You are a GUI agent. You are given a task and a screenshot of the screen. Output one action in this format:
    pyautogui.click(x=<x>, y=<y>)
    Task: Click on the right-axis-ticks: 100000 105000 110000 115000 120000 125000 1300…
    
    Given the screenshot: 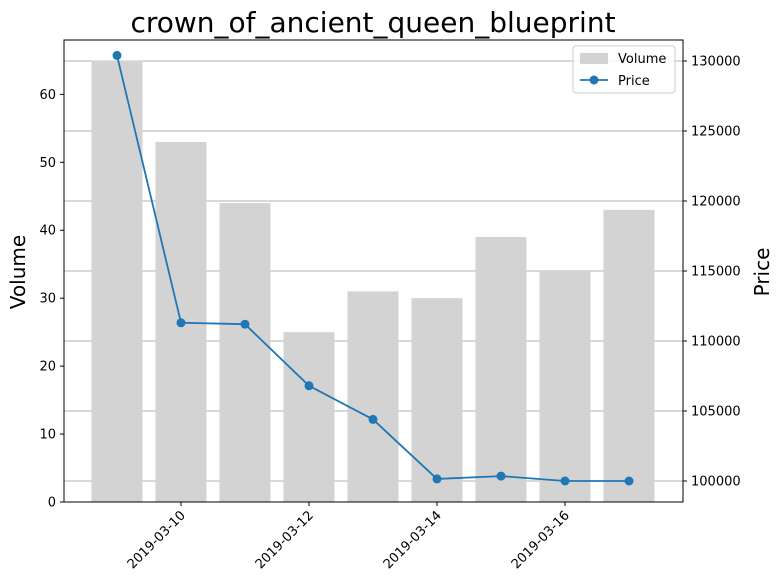 What is the action you would take?
    pyautogui.click(x=712, y=272)
    